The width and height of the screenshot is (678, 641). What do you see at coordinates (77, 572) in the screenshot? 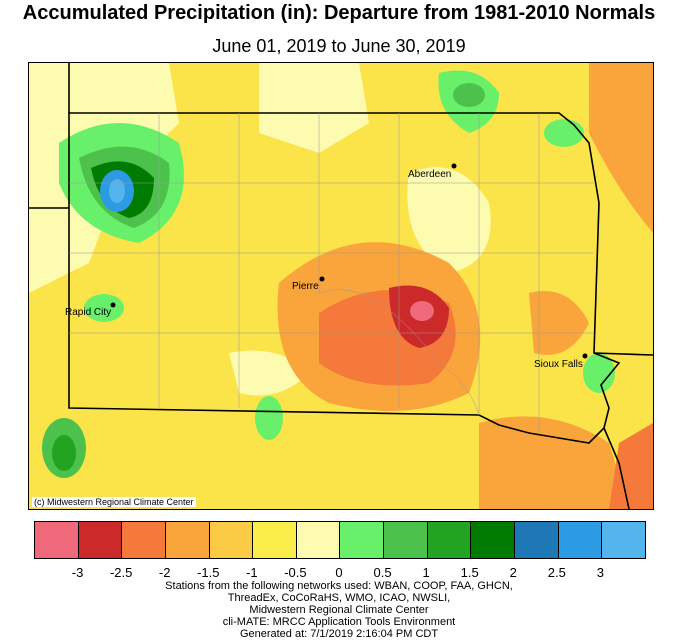
I see `legend-tick-label: -3` at bounding box center [77, 572].